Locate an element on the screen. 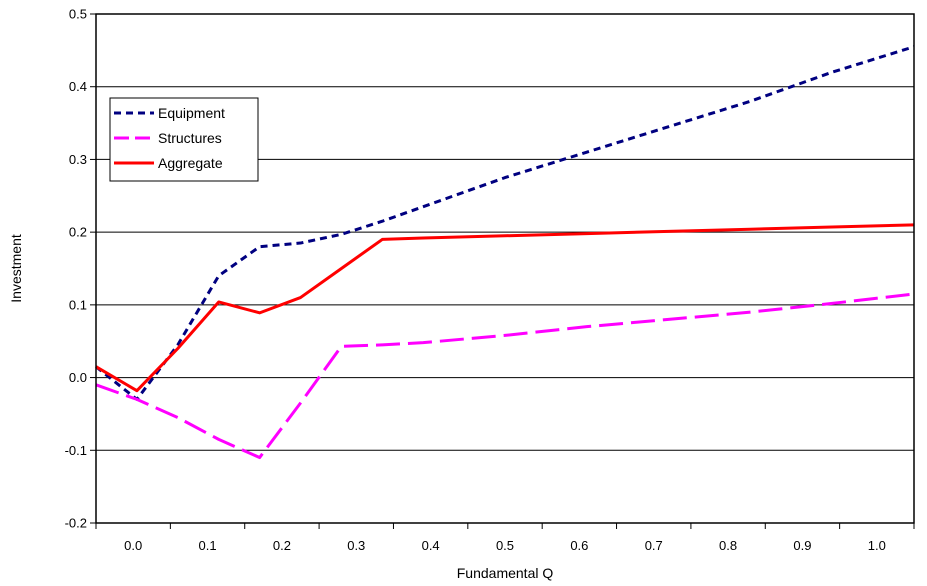 This screenshot has width=927, height=586. x-axis-title: Fundamental Q is located at coordinates (505, 573).